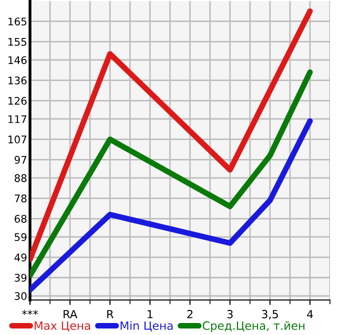  What do you see at coordinates (189, 314) in the screenshot?
I see `x-tick-label: 2` at bounding box center [189, 314].